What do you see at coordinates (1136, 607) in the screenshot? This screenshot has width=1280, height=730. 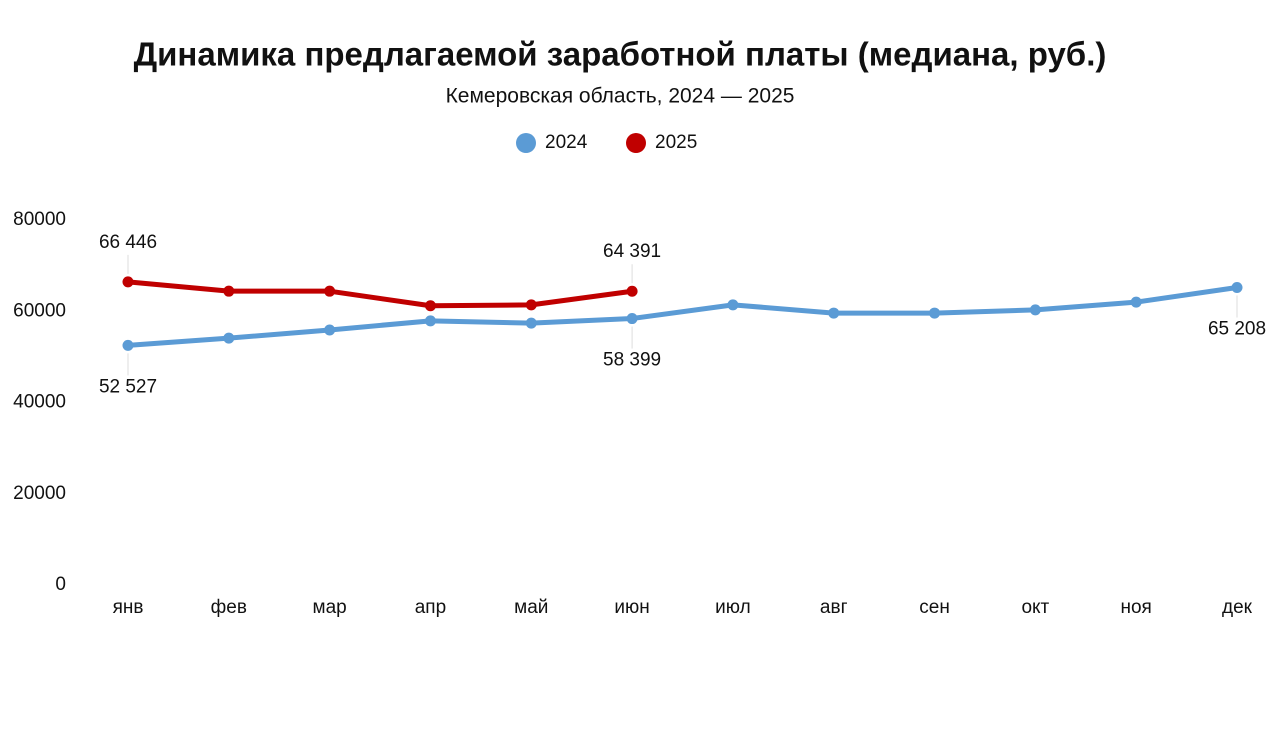 I see `x-tick-label: ноя` at bounding box center [1136, 607].